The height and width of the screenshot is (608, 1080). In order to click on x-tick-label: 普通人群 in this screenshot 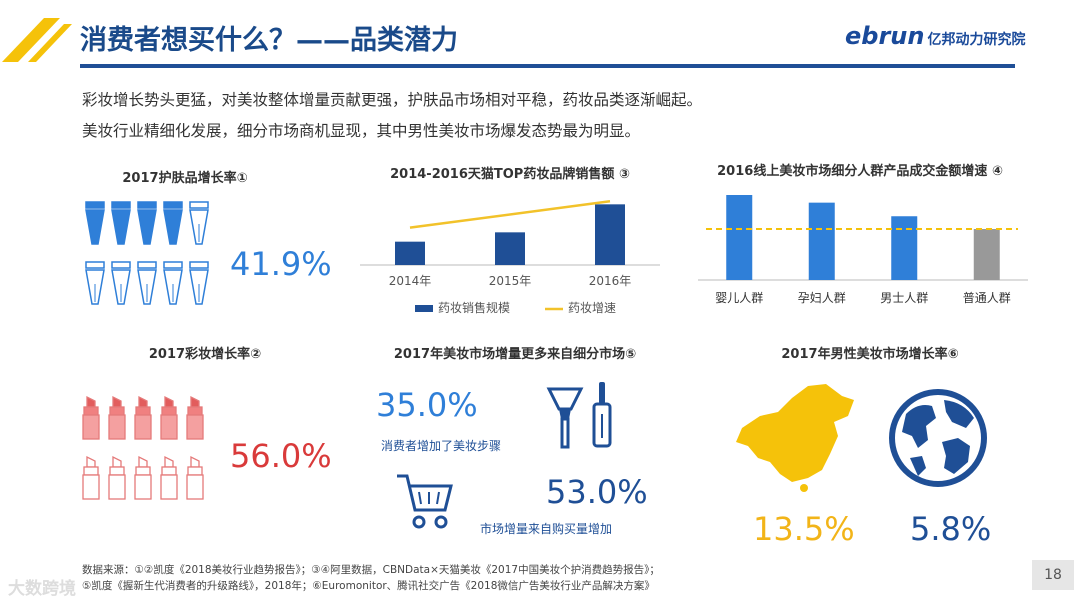, I will do `click(987, 298)`.